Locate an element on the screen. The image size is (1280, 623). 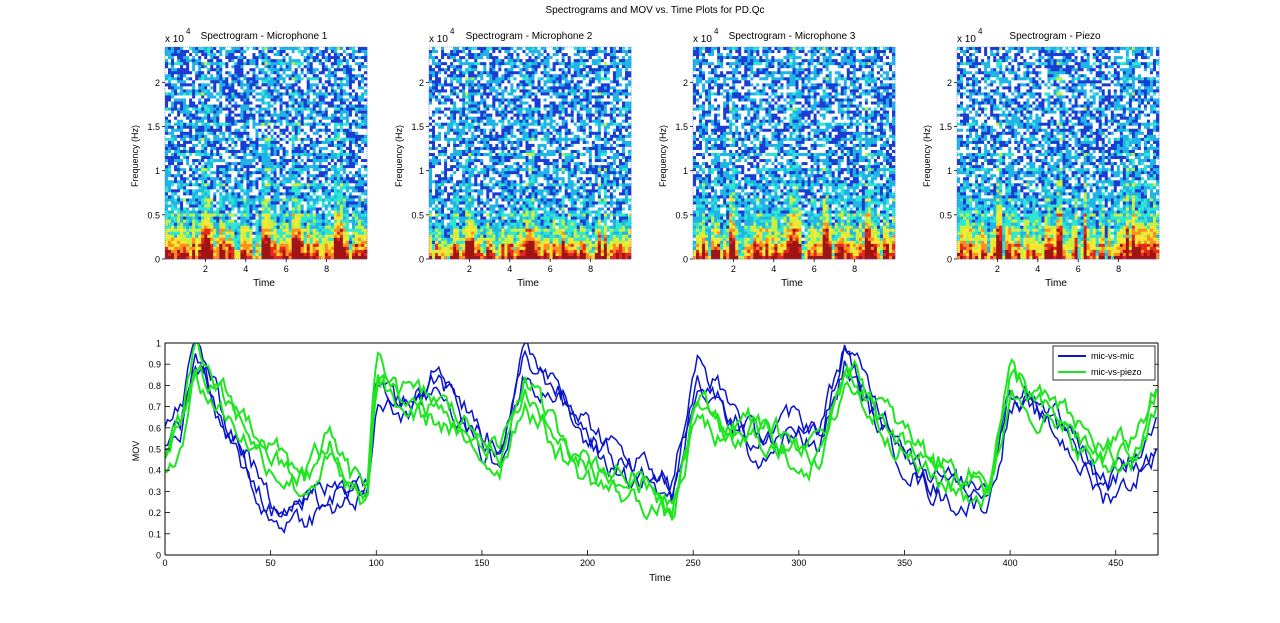
x-tick-label: 100 is located at coordinates (376, 563).